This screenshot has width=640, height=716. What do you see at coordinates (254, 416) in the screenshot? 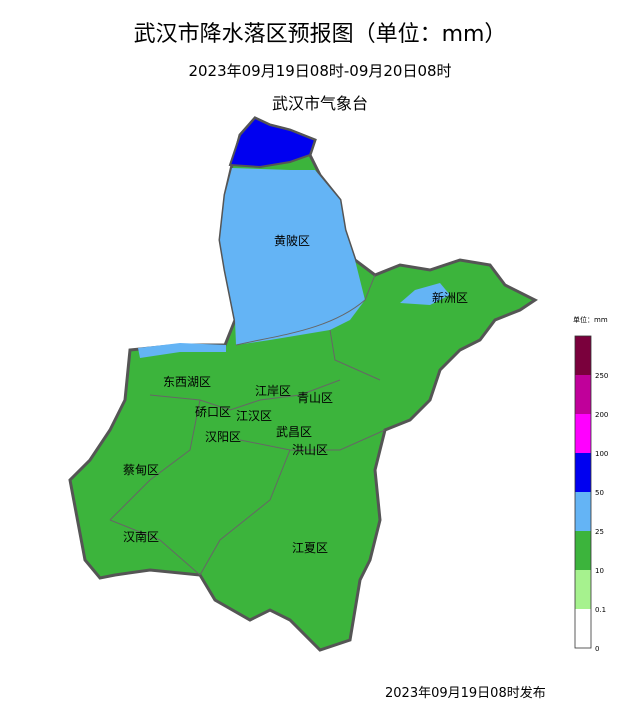
I see `label-jianghan: 江汉区` at bounding box center [254, 416].